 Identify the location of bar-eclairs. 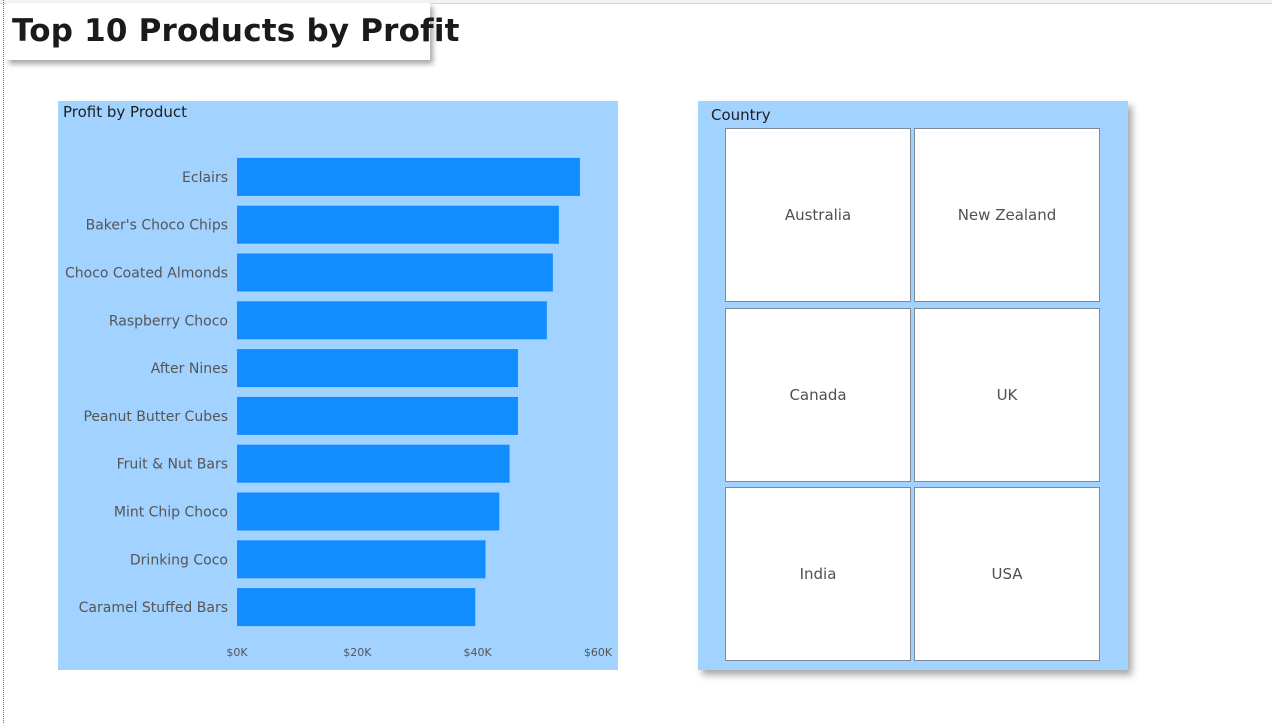
(408, 176).